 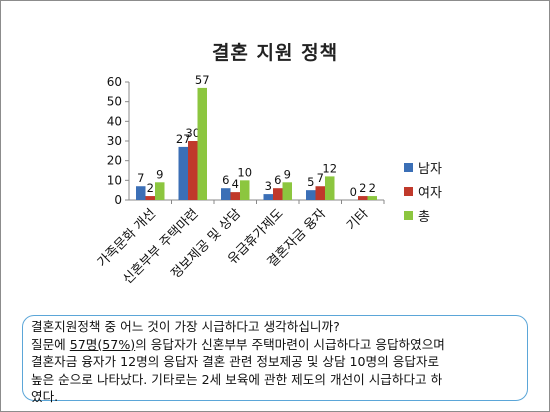 What do you see at coordinates (310, 182) in the screenshot?
I see `data-label: 5` at bounding box center [310, 182].